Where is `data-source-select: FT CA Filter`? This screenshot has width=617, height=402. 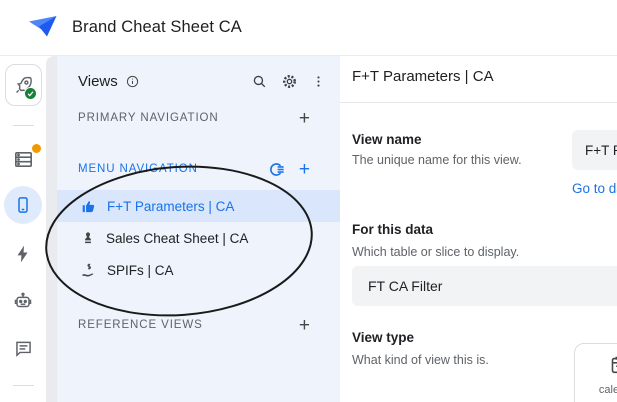 data-source-select: FT CA Filter is located at coordinates (484, 286).